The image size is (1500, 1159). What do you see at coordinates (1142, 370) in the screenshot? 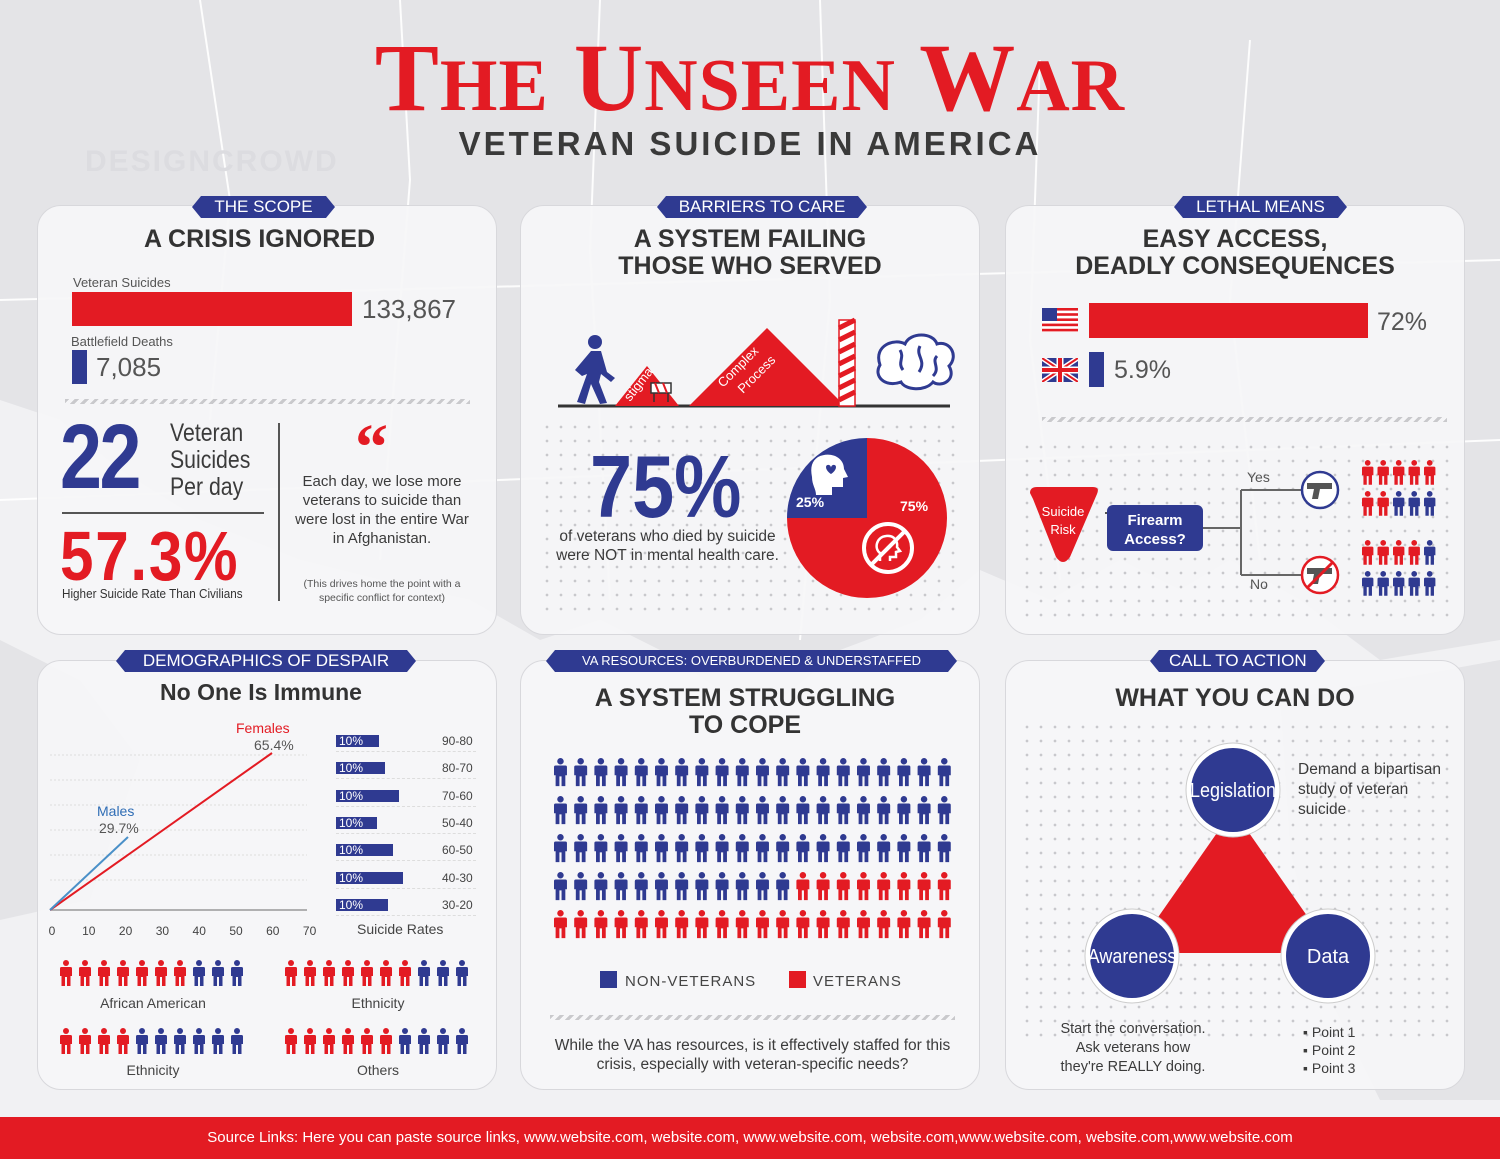
I see `uk-value: 5.9%` at bounding box center [1142, 370].